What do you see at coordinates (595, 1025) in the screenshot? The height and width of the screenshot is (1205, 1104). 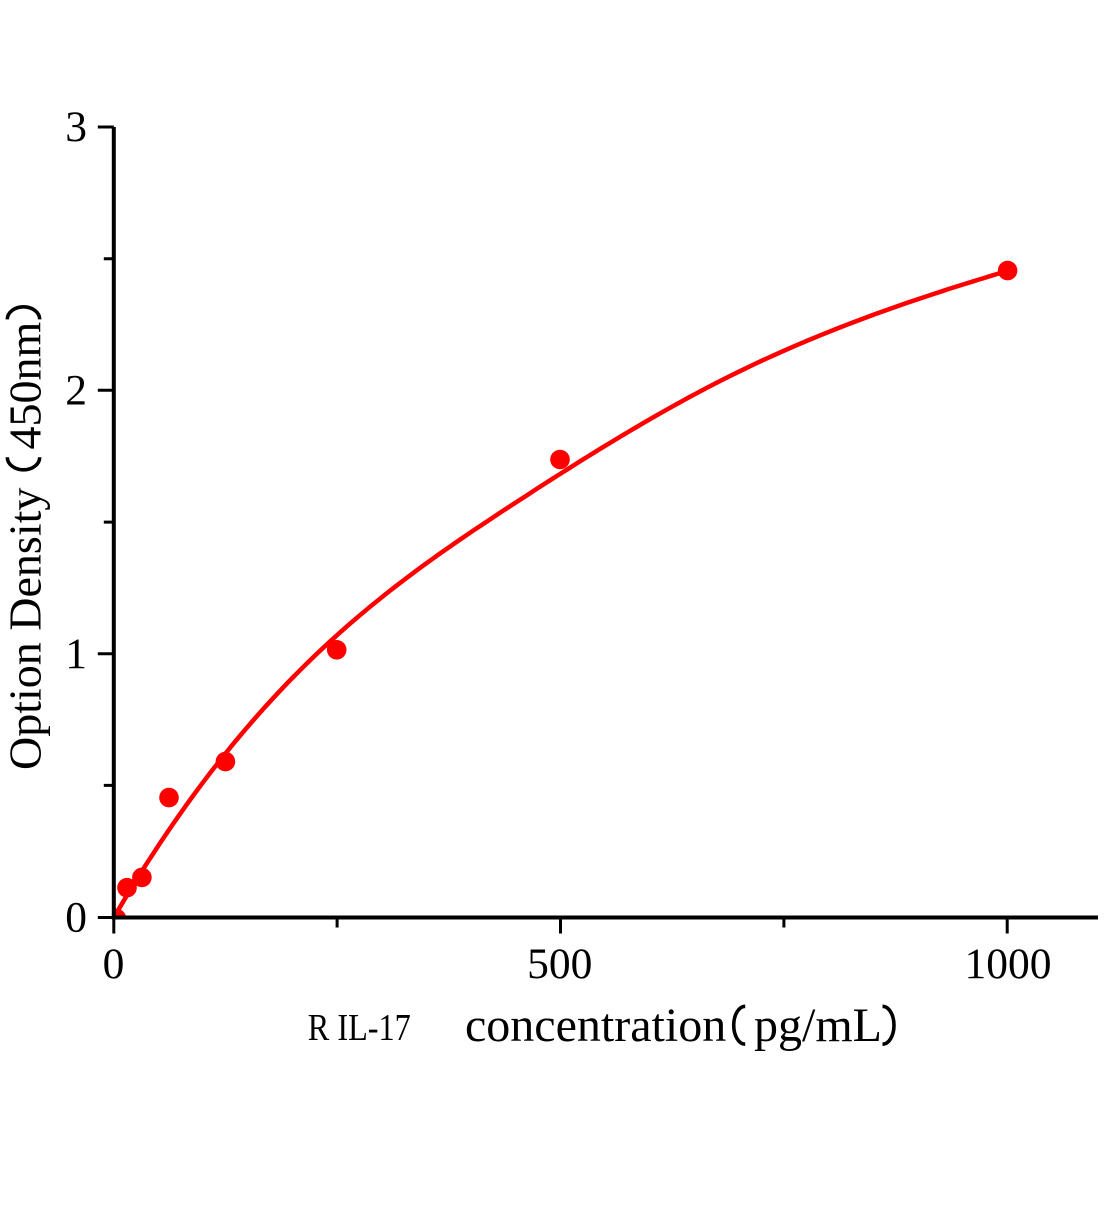 I see `svg-text: concentration` at bounding box center [595, 1025].